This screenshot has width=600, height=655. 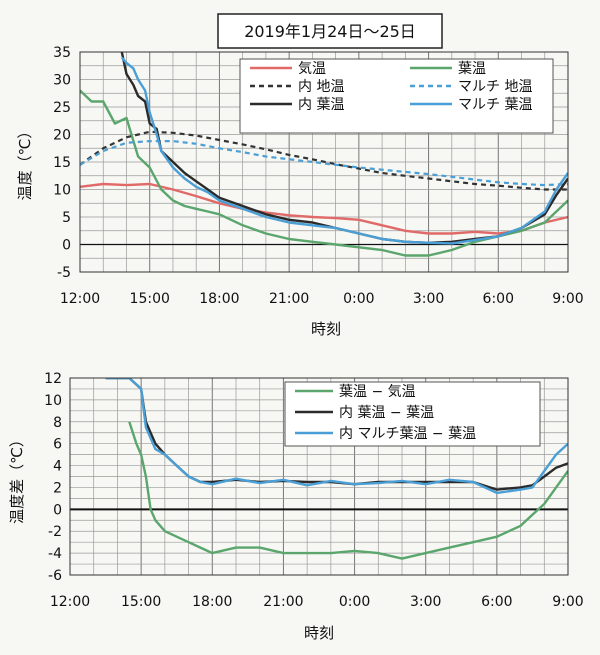 What do you see at coordinates (62, 53) in the screenshot?
I see `y-tick-label: 35` at bounding box center [62, 53].